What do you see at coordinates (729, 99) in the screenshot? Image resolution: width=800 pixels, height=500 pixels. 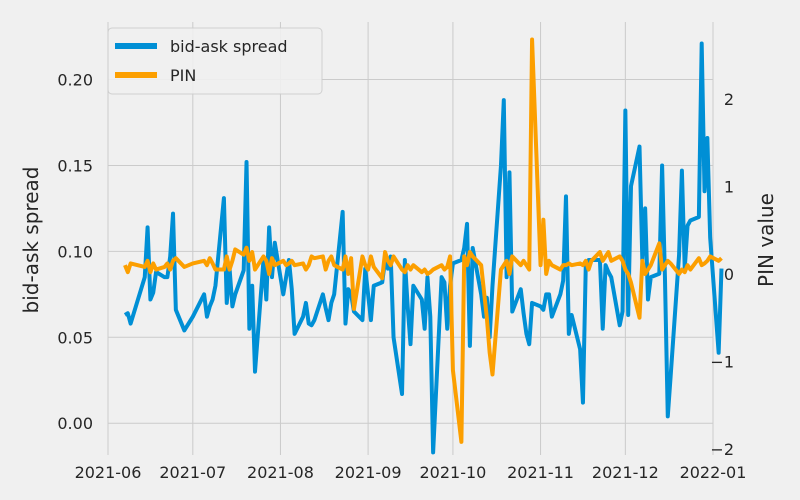 I see `y2-tick-label: 2` at bounding box center [729, 99].